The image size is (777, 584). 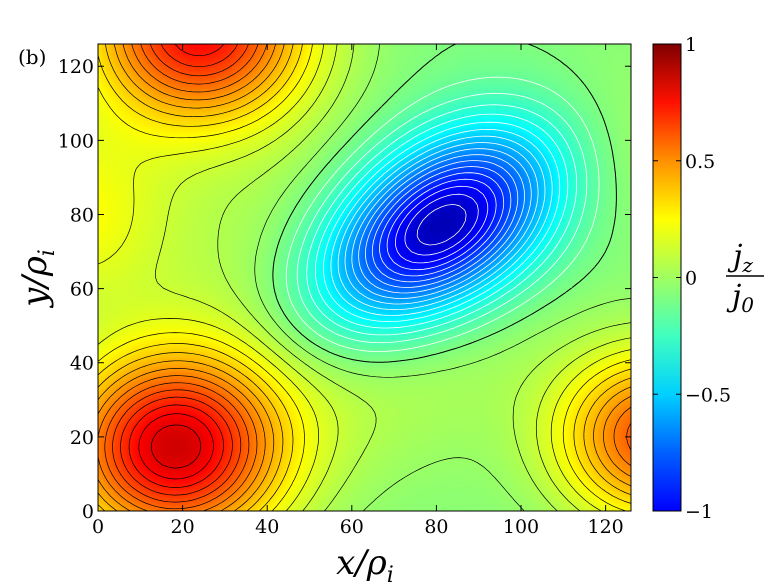 What do you see at coordinates (183, 527) in the screenshot?
I see `x-tick-label: 20` at bounding box center [183, 527].